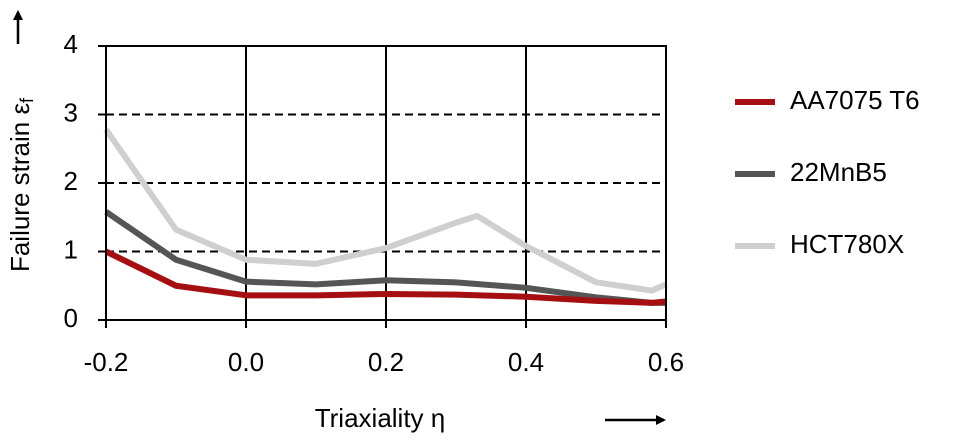 This screenshot has height=447, width=962. I want to click on x-tick-label: 0.4, so click(526, 362).